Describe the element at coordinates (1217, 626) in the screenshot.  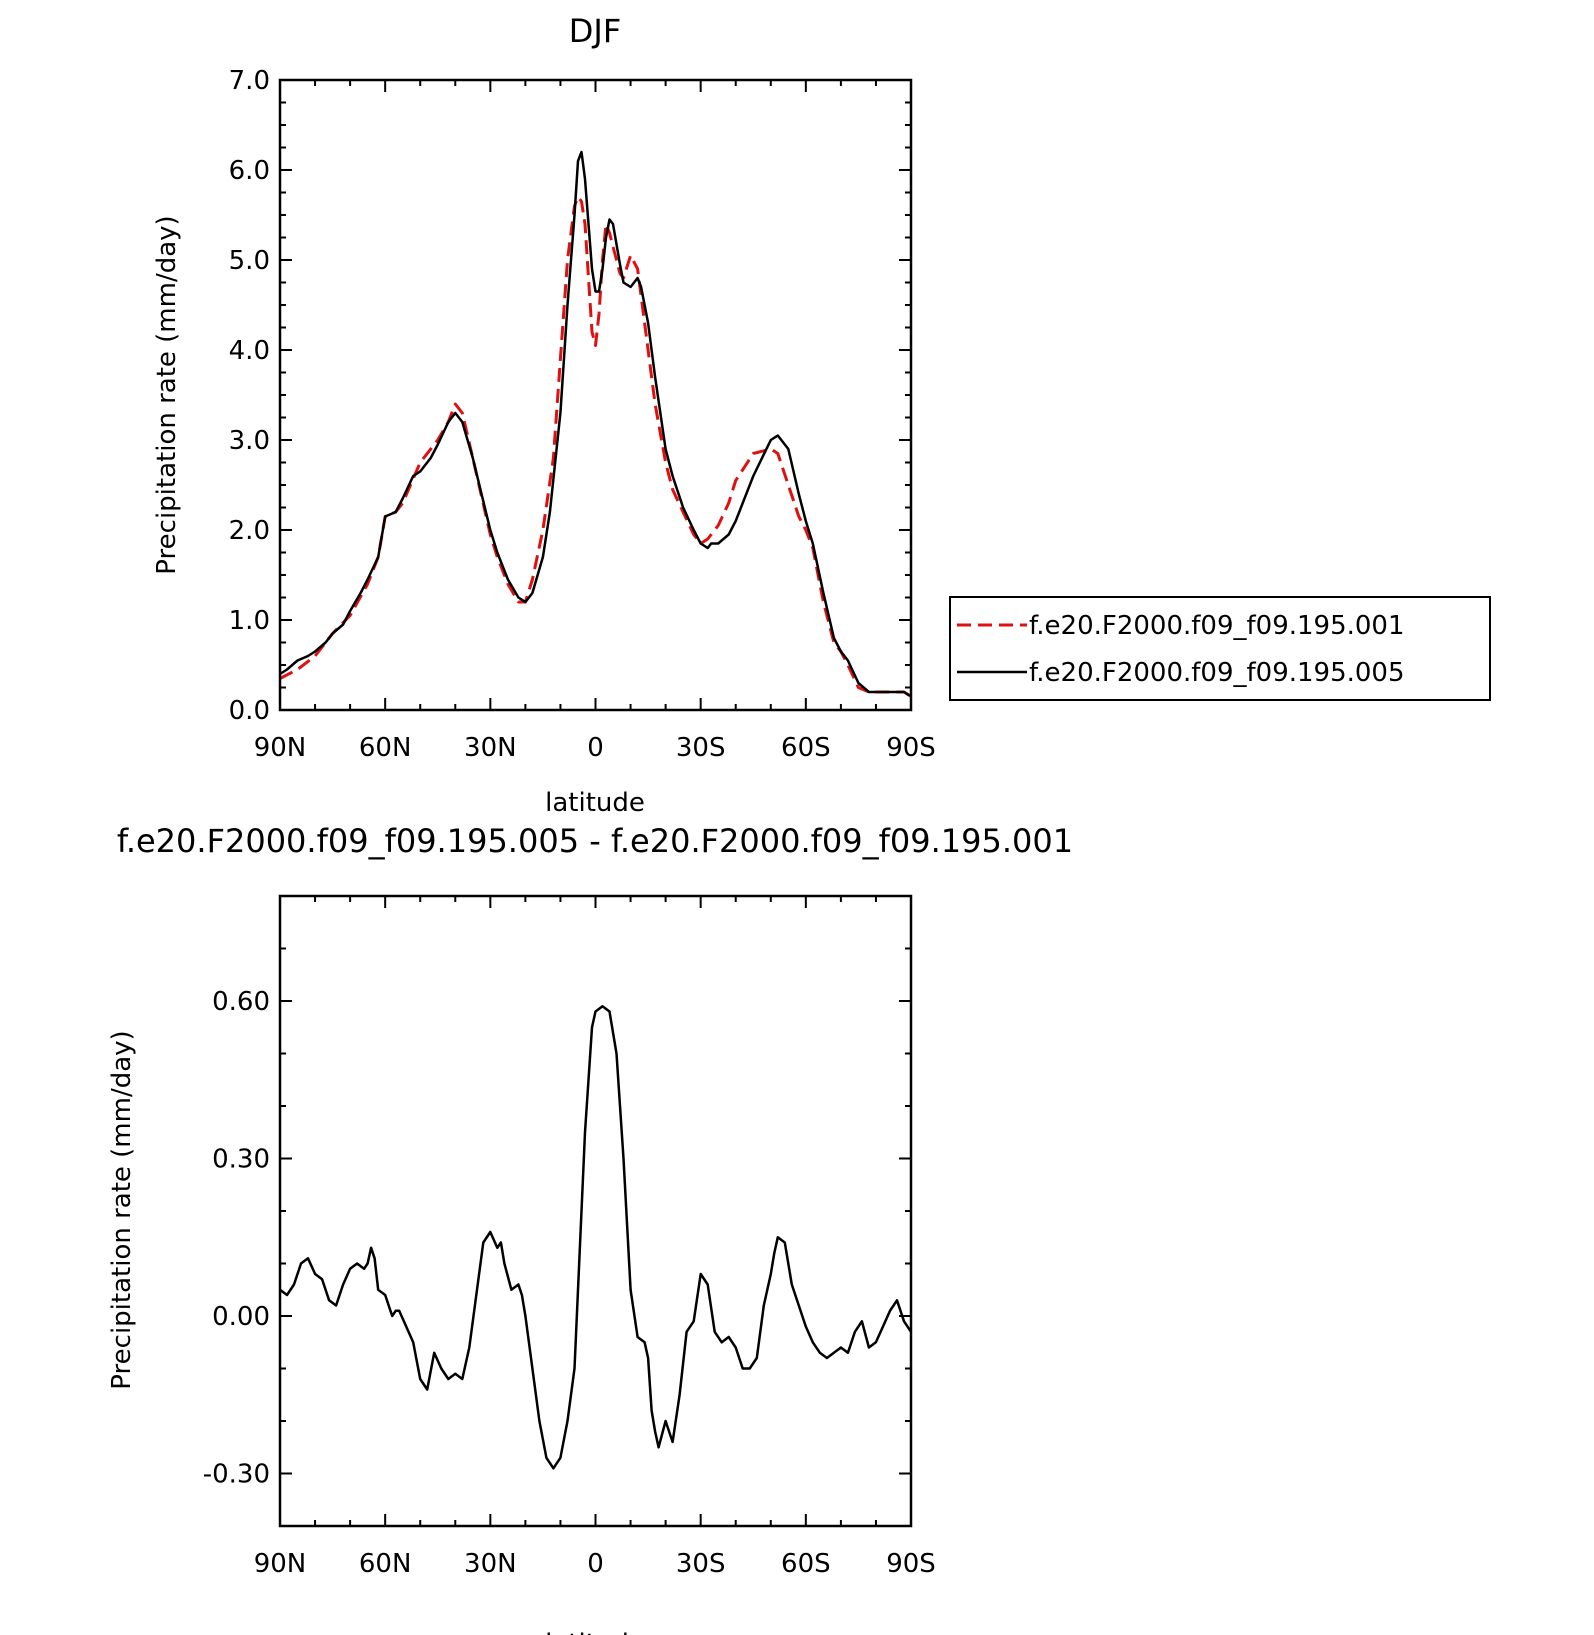
I see `legend-label-001: f.e20.F2000.f09_f09.195.001` at that location.